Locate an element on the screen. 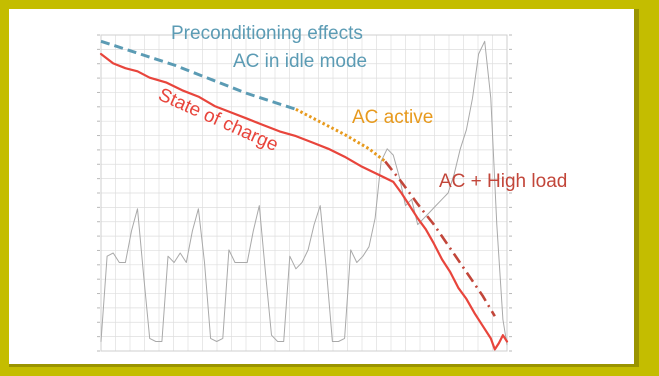 This screenshot has height=376, width=659. annotation-high-load: AC + High load is located at coordinates (503, 181).